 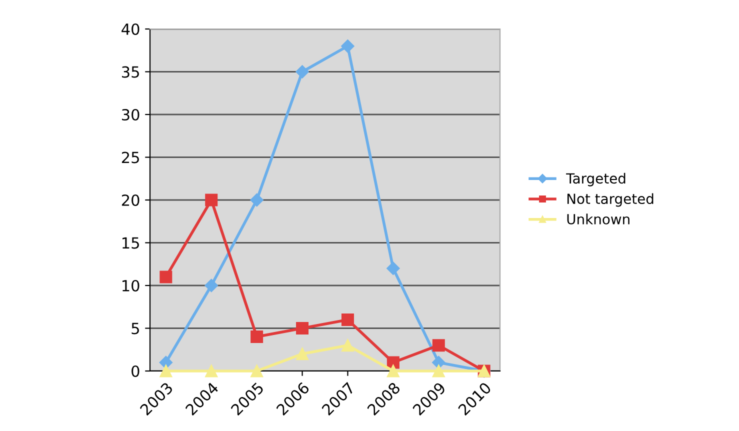 What do you see at coordinates (598, 219) in the screenshot?
I see `legend-label: Unknown` at bounding box center [598, 219].